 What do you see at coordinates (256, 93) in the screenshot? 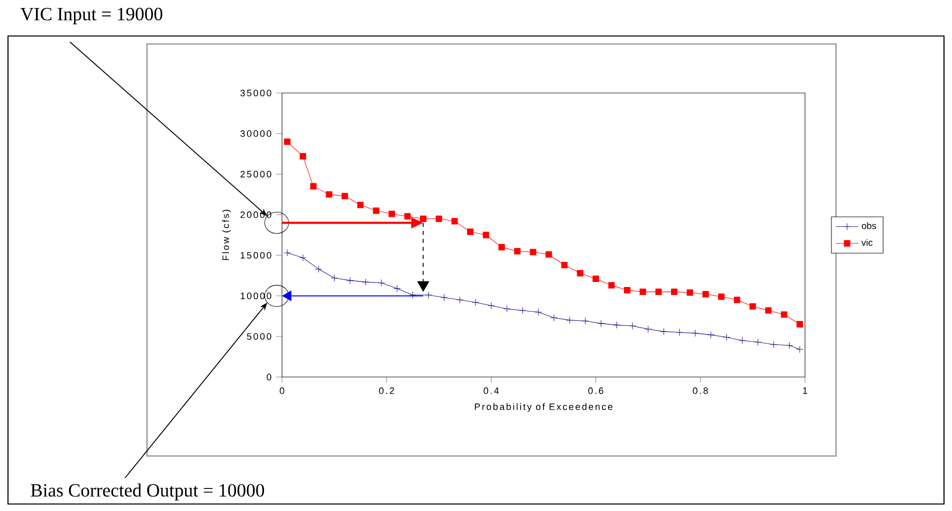
I see `y-tick-label: 35000` at bounding box center [256, 93].